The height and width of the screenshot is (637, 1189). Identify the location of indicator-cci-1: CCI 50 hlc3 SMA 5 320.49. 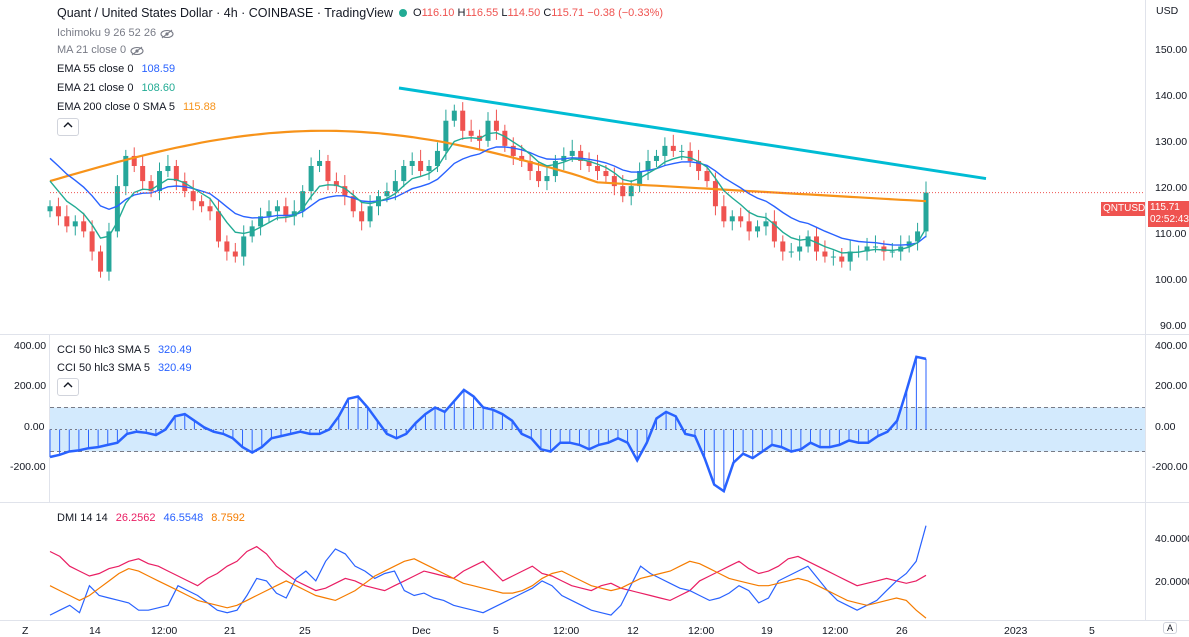
(124, 350).